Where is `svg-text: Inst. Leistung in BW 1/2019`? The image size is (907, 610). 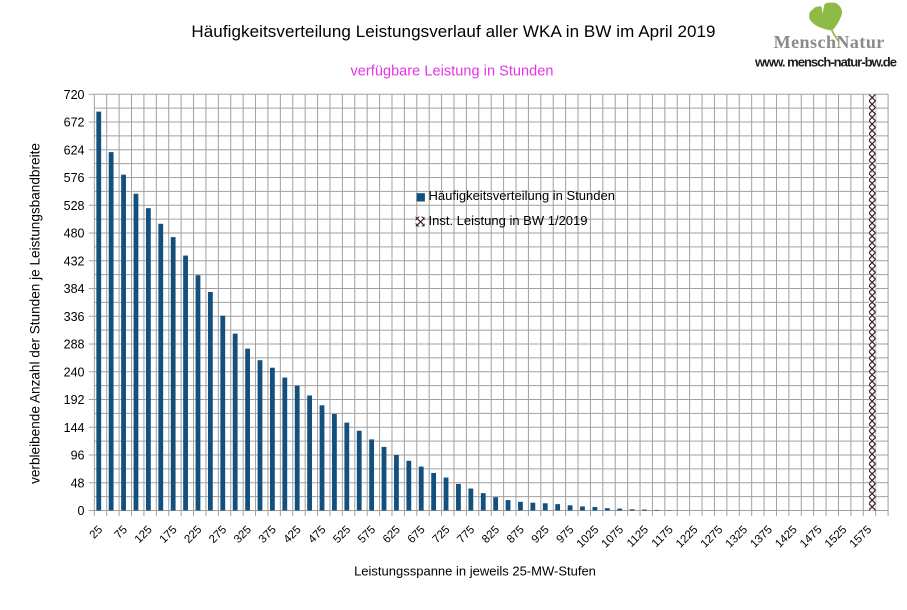 svg-text: Inst. Leistung in BW 1/2019 is located at coordinates (508, 220).